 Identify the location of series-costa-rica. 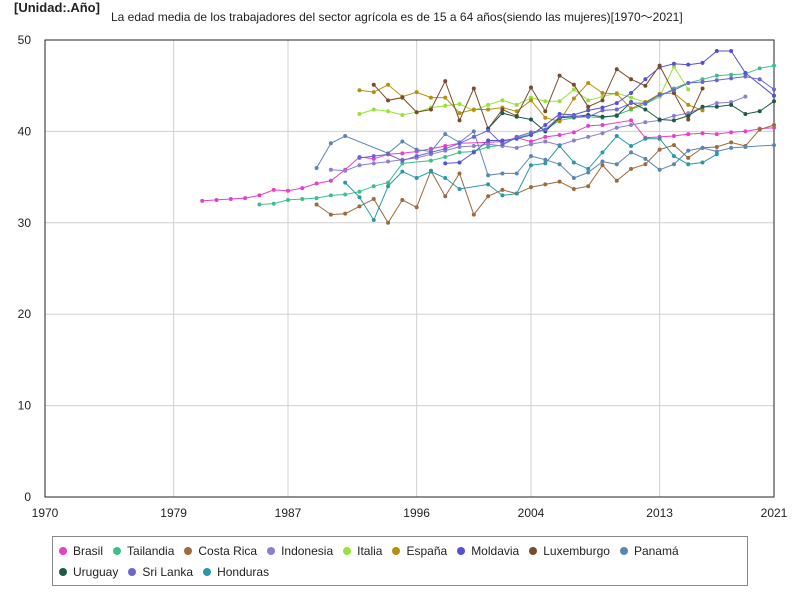
(545, 174).